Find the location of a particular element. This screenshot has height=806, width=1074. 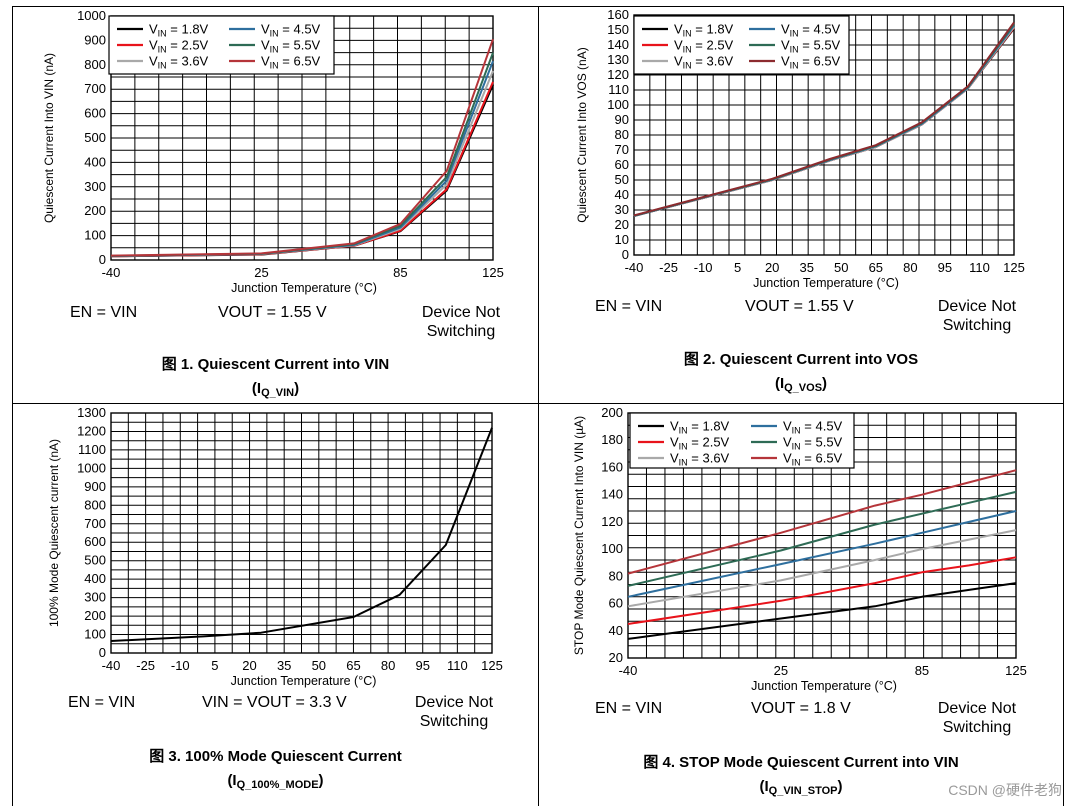

figure-2-switching-condition: Device Not Switching is located at coordinates (977, 316).